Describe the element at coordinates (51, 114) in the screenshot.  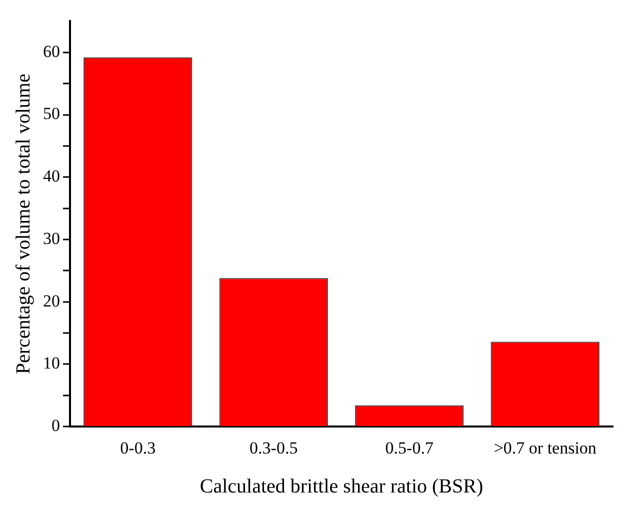
I see `y-tick-label: 50` at that location.